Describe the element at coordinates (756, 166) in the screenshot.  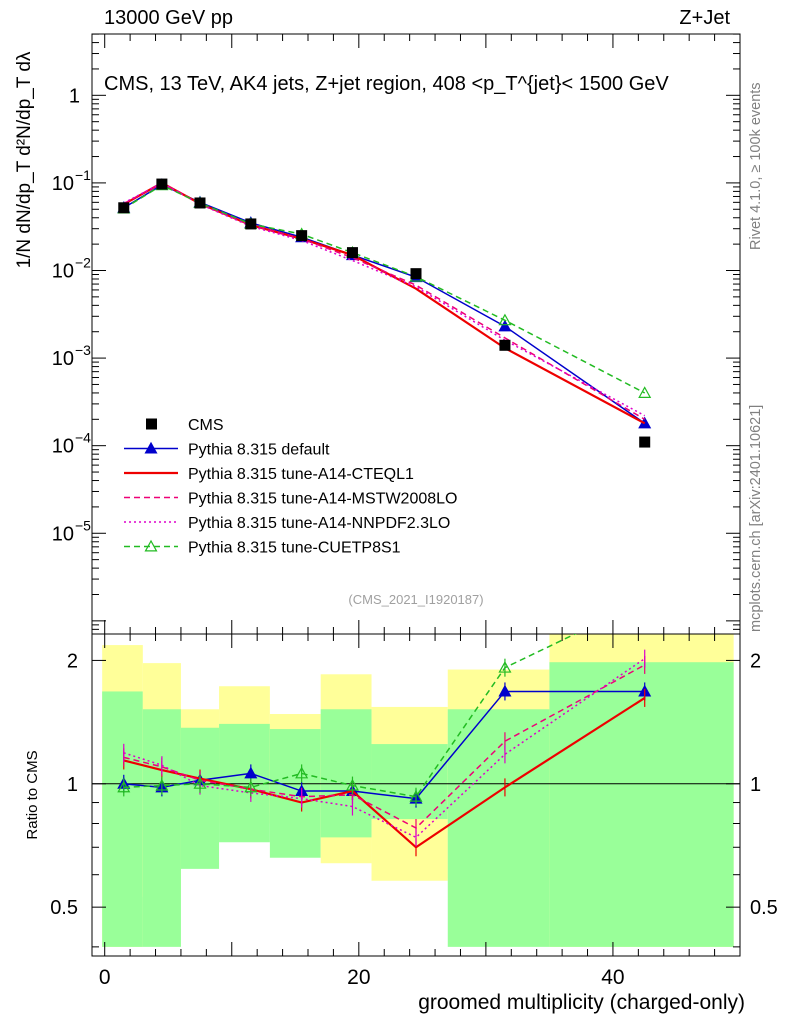
I see `rivet-version-label: Rivet 4.1.0, ≥ 100k events` at that location.